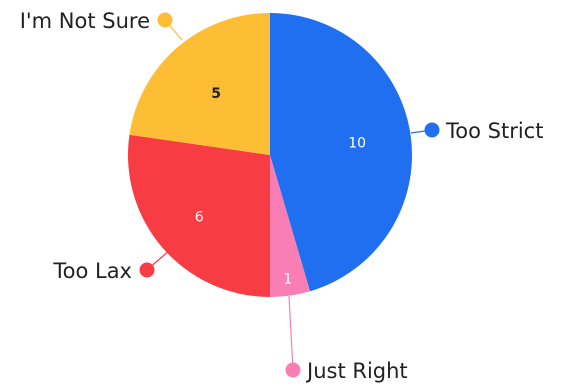  Describe the element at coordinates (293, 370) in the screenshot. I see `legend-dot-just-right` at that location.